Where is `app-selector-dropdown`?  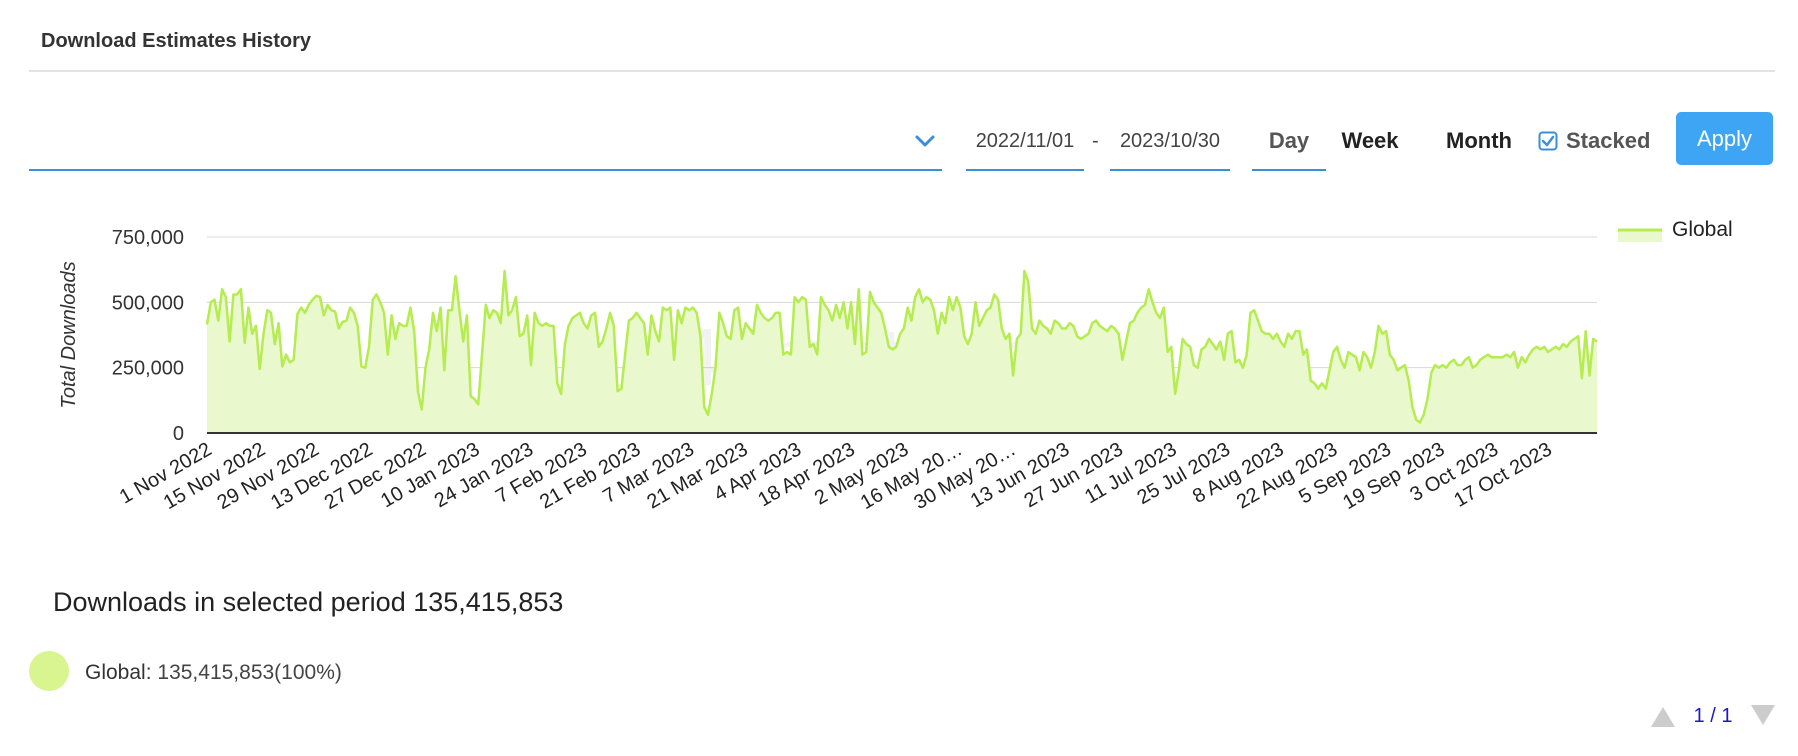 app-selector-dropdown is located at coordinates (485, 143).